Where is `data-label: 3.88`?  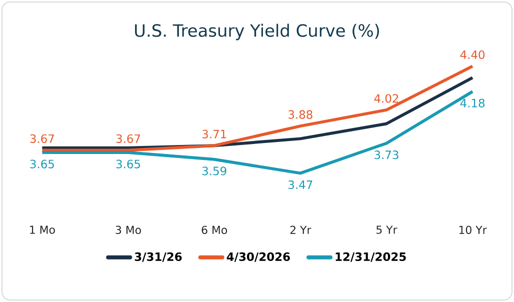 data-label: 3.88 is located at coordinates (300, 114).